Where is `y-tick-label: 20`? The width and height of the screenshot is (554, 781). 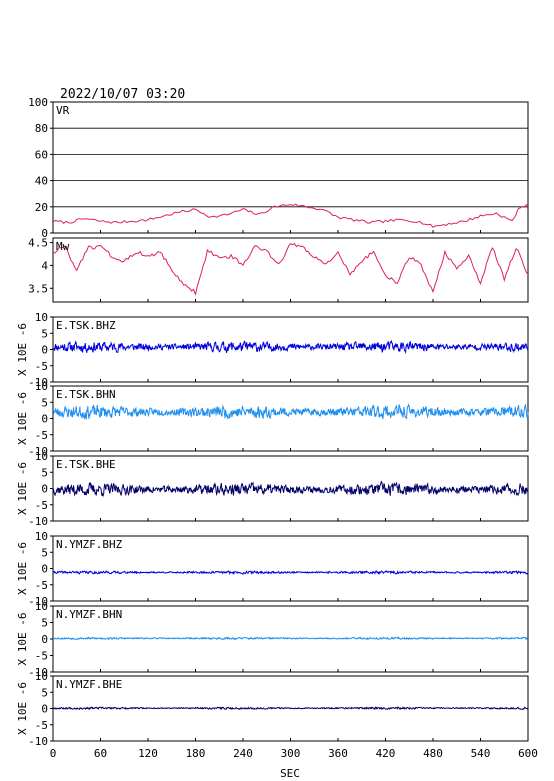
y-tick-label: 20 is located at coordinates (41, 207).